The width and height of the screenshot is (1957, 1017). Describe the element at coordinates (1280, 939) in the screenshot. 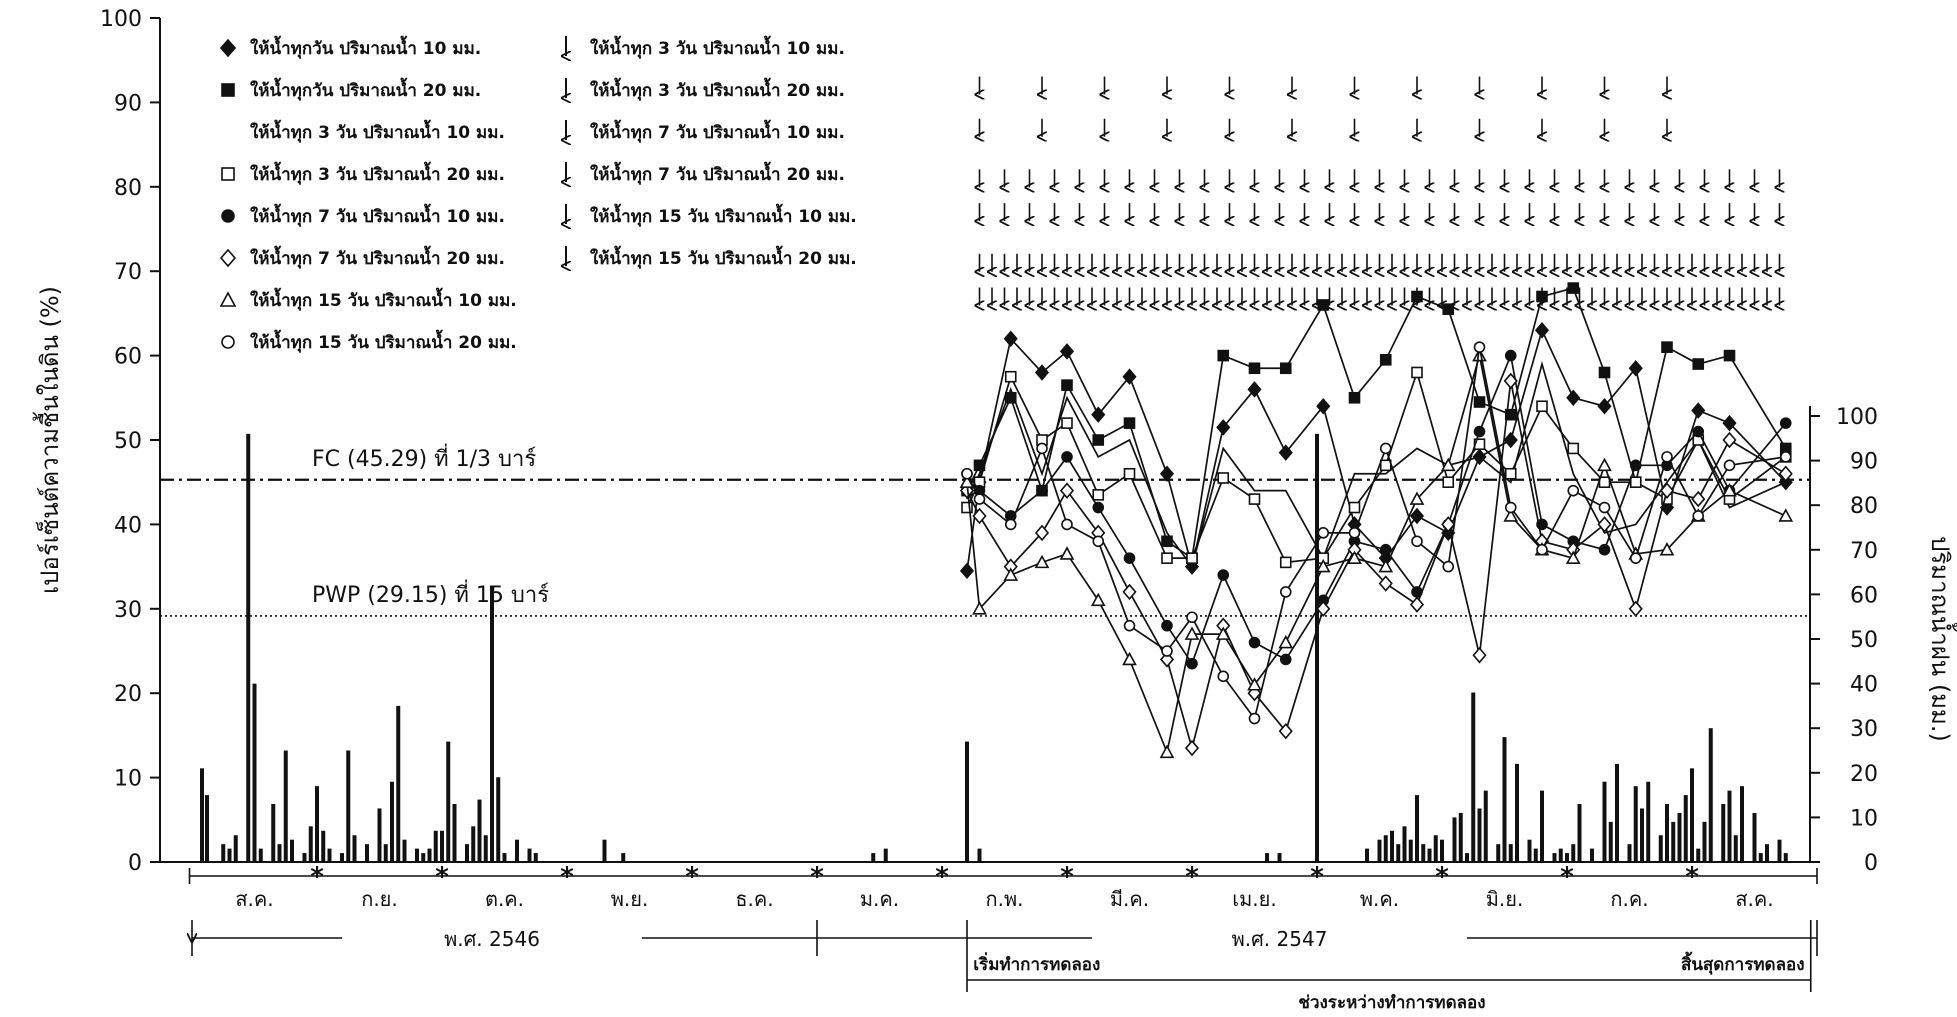

I see `year-2547-label: พ.ศ. 2547` at that location.